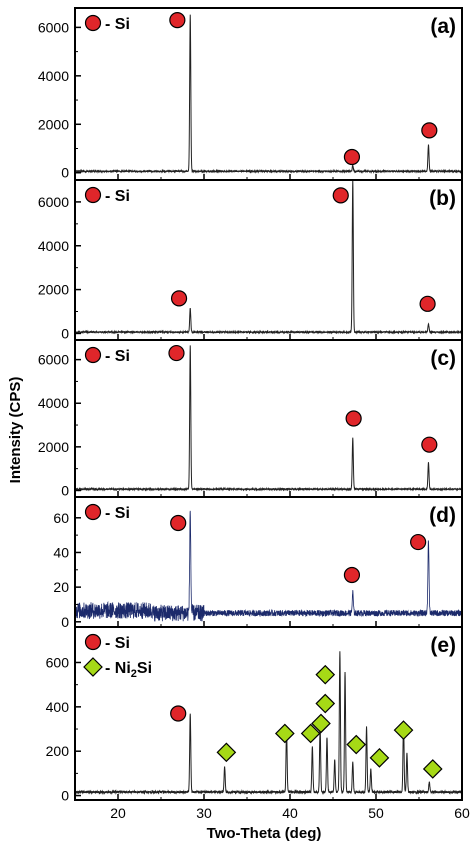  What do you see at coordinates (442, 198) in the screenshot?
I see `panel-label: (b)` at bounding box center [442, 198].